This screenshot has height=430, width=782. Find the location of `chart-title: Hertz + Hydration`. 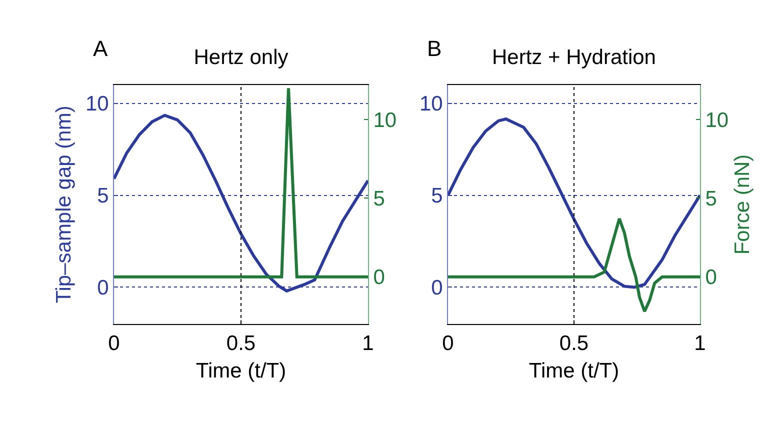

chart-title: Hertz + Hydration is located at coordinates (574, 57).